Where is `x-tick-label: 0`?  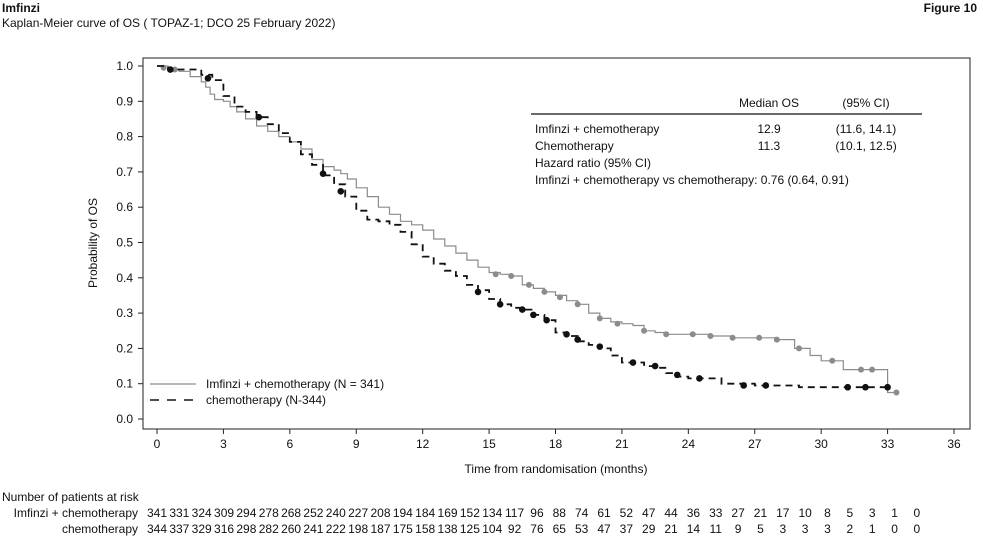
x-tick-label: 0 is located at coordinates (157, 444).